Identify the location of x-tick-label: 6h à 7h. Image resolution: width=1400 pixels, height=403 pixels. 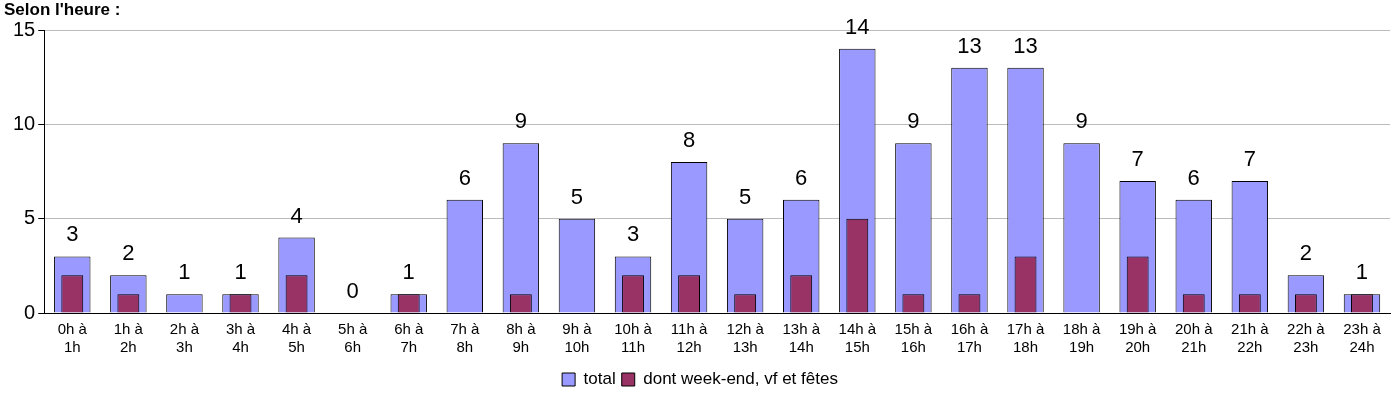
(409, 338).